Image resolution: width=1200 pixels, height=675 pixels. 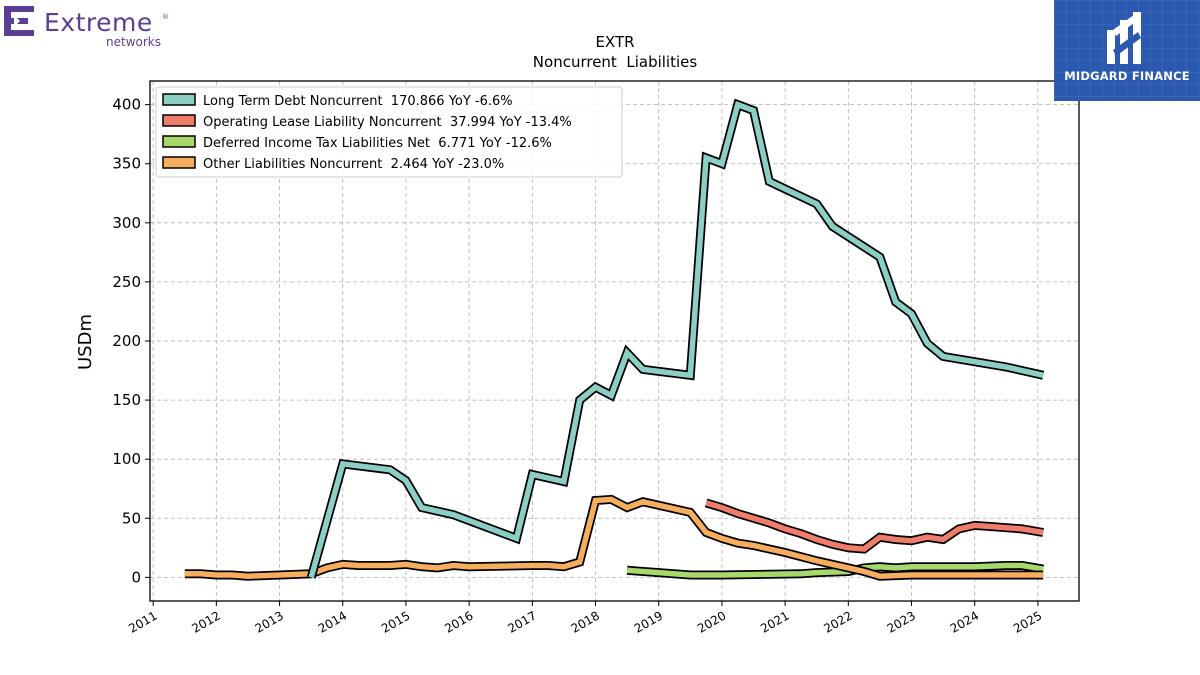 I want to click on chart-title: EXTR, so click(x=614, y=42).